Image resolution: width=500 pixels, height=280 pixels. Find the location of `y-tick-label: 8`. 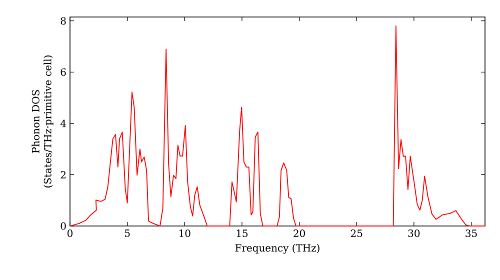

y-tick-label: 8 is located at coordinates (63, 21).